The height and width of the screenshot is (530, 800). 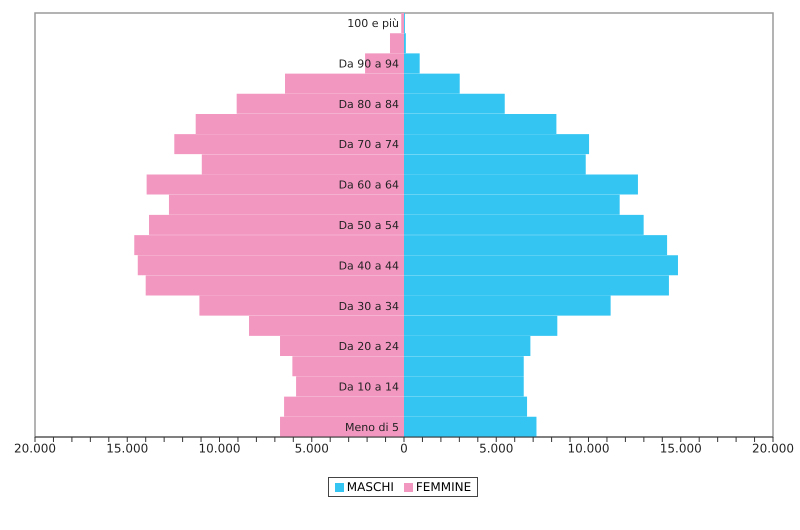 I want to click on y-tick-label: Da 10 a 14, so click(x=368, y=387).